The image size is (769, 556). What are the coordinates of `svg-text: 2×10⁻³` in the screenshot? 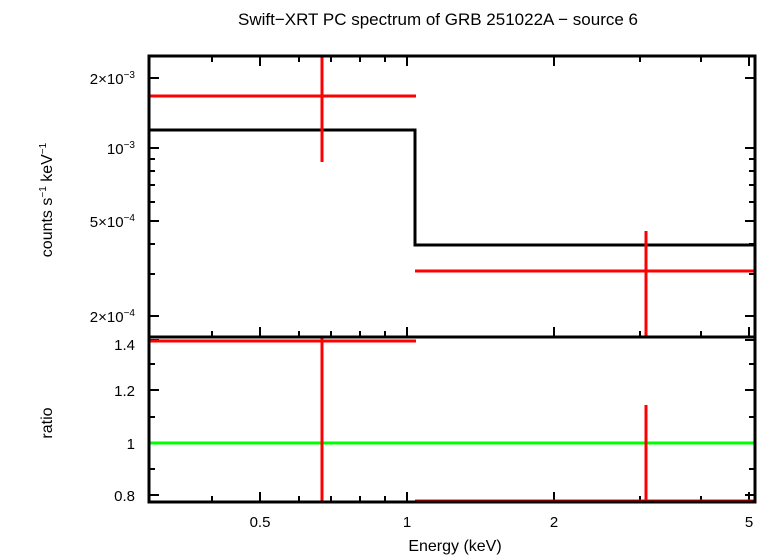 It's located at (113, 79).